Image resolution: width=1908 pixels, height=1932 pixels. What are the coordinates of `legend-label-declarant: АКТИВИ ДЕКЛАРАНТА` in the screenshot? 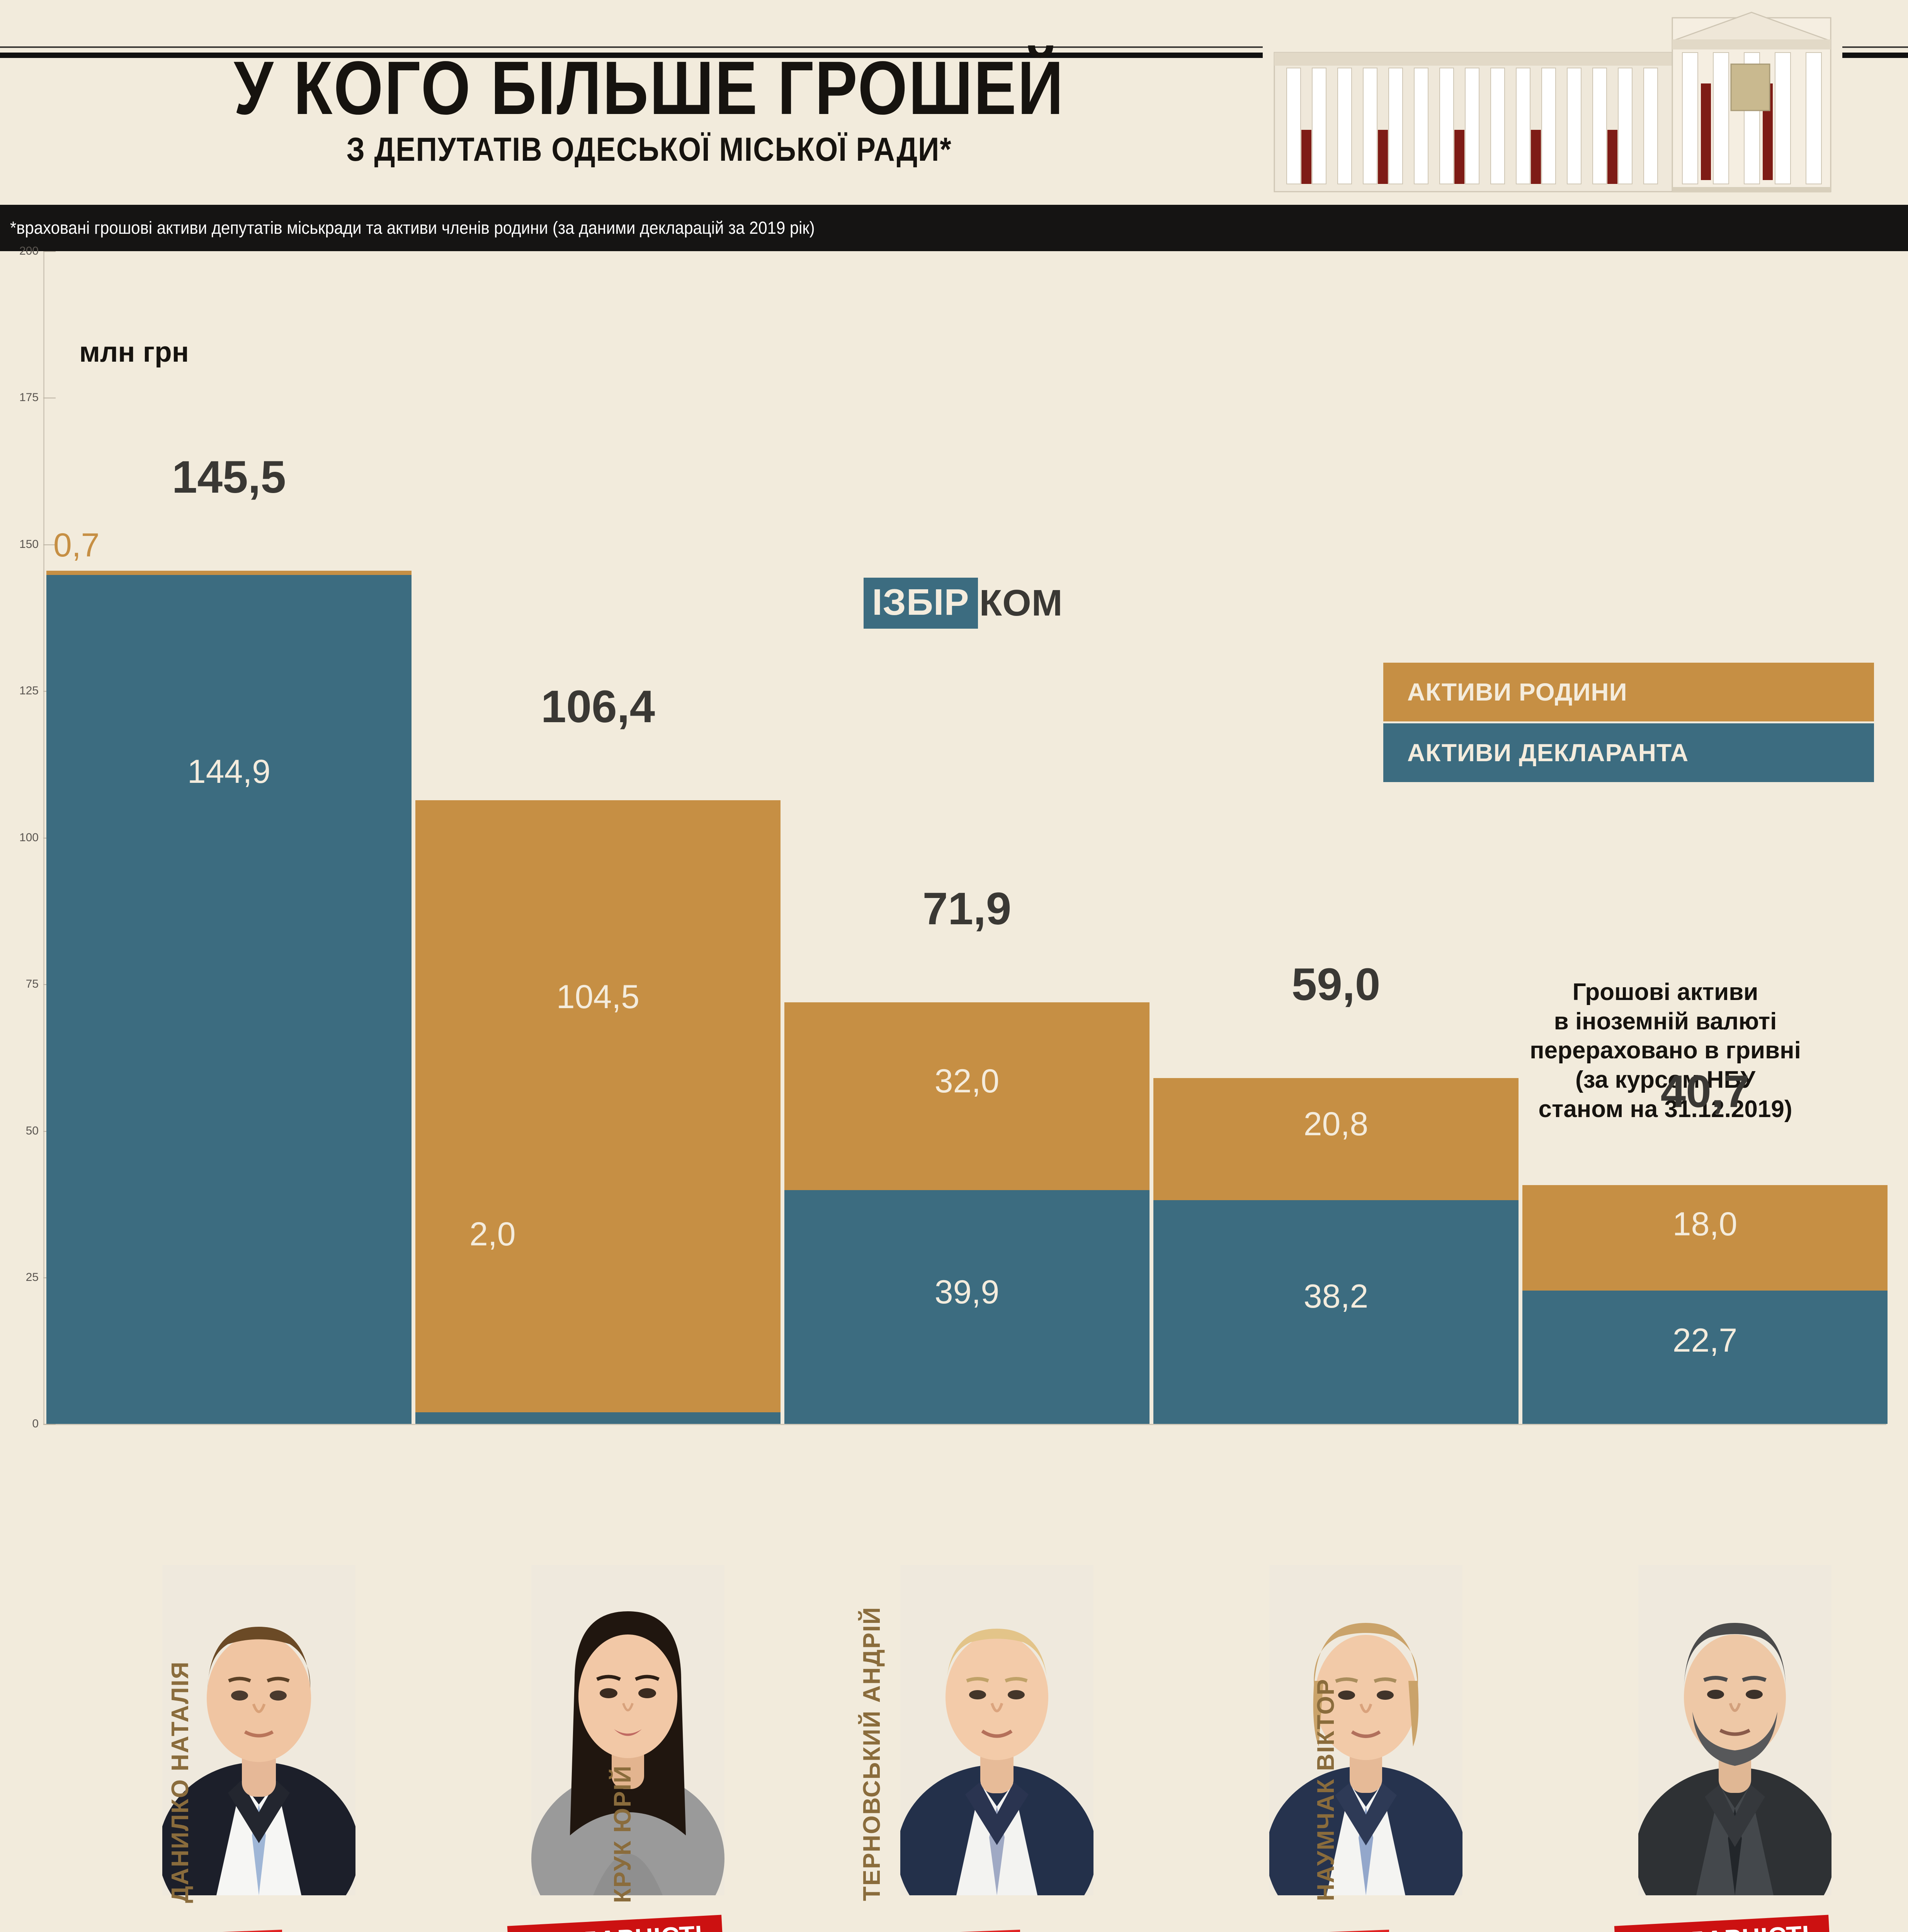 It's located at (1548, 753).